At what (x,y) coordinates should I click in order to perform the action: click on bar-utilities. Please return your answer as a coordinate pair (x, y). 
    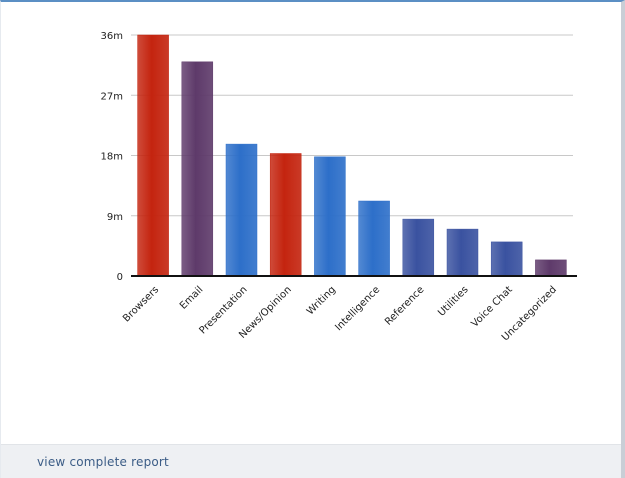
    Looking at the image, I should click on (462, 252).